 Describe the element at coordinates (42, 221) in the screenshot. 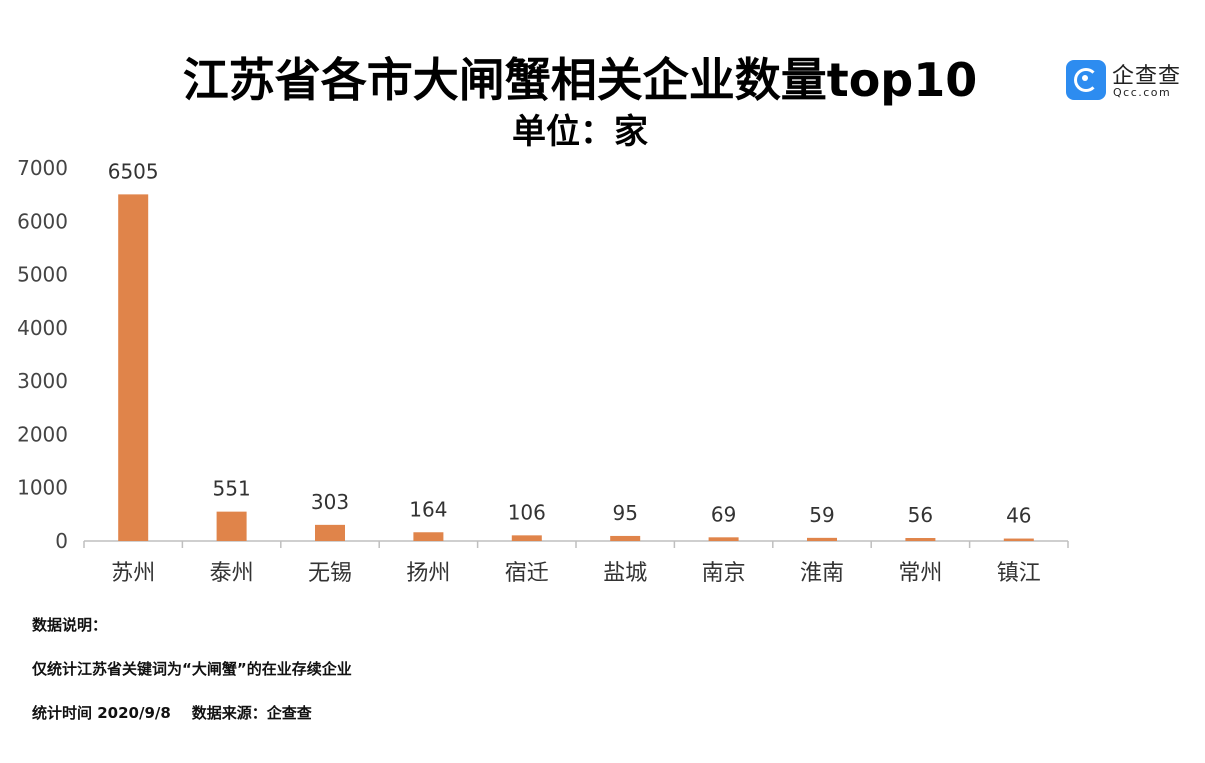

I see `y-tick-label: 6000` at that location.